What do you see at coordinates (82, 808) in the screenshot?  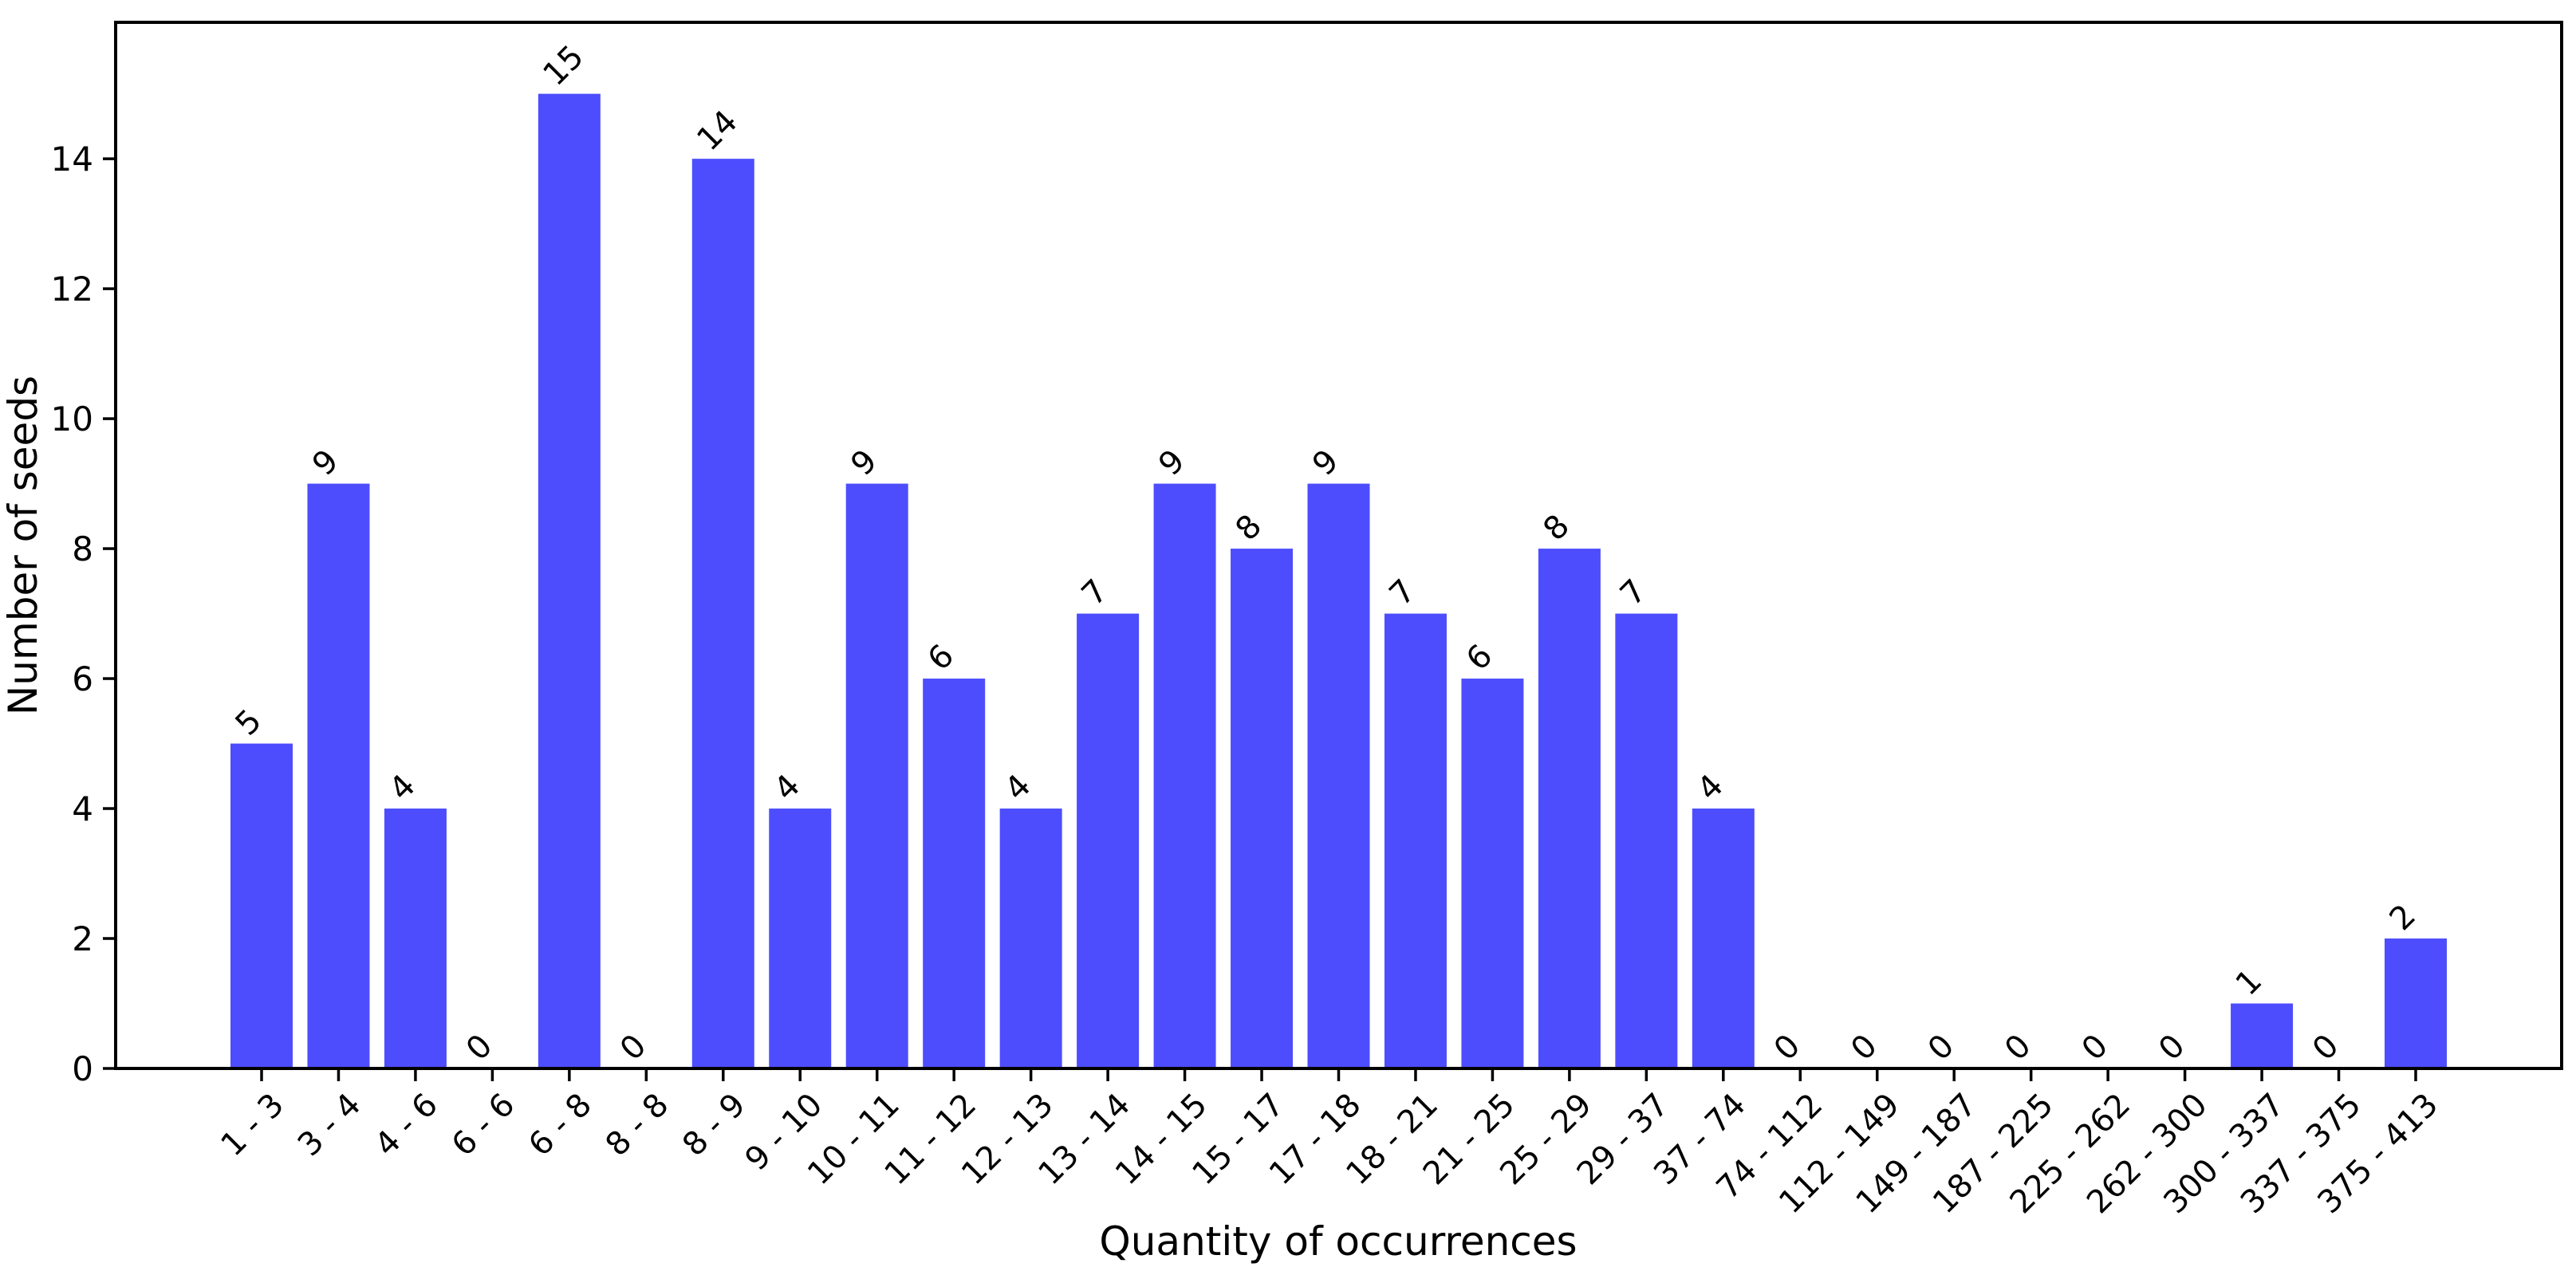 I see `y-tick-label: 4` at bounding box center [82, 808].